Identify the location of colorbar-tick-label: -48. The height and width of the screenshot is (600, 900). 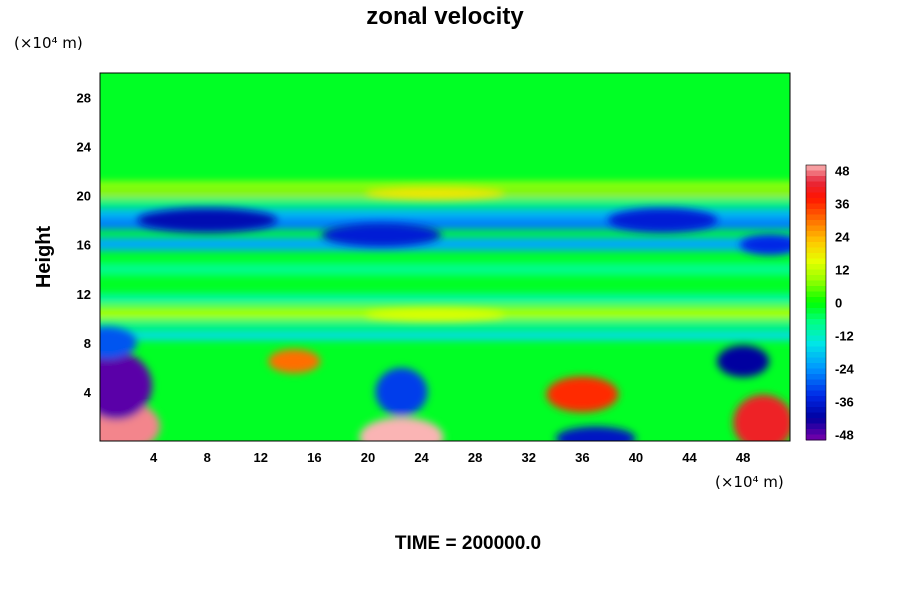
(844, 435).